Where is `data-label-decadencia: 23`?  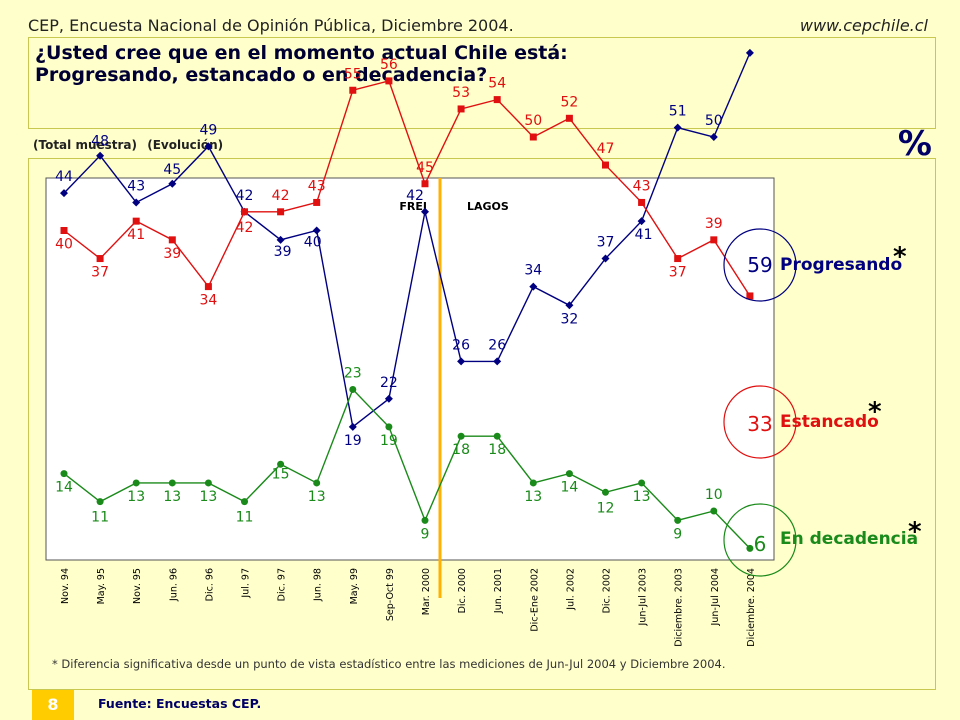
data-label-decadencia: 23 is located at coordinates (353, 373).